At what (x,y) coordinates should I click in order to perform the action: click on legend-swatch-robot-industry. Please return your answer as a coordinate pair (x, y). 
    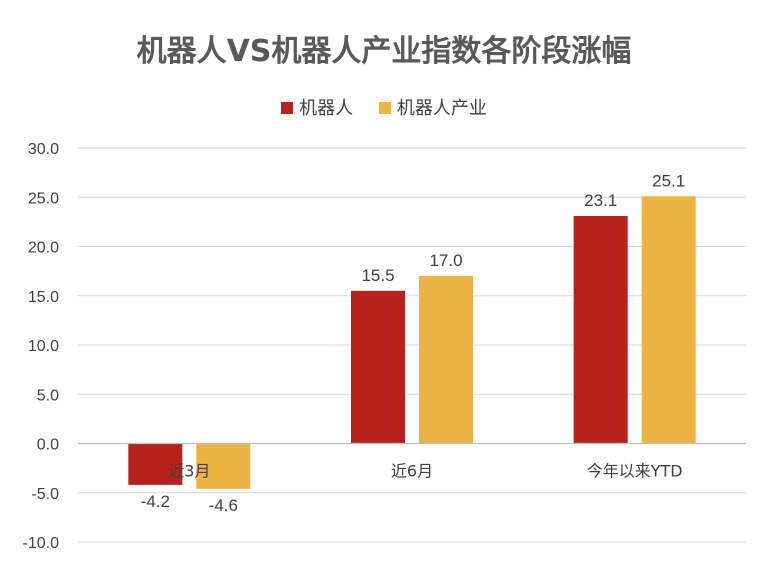
    Looking at the image, I should click on (384, 108).